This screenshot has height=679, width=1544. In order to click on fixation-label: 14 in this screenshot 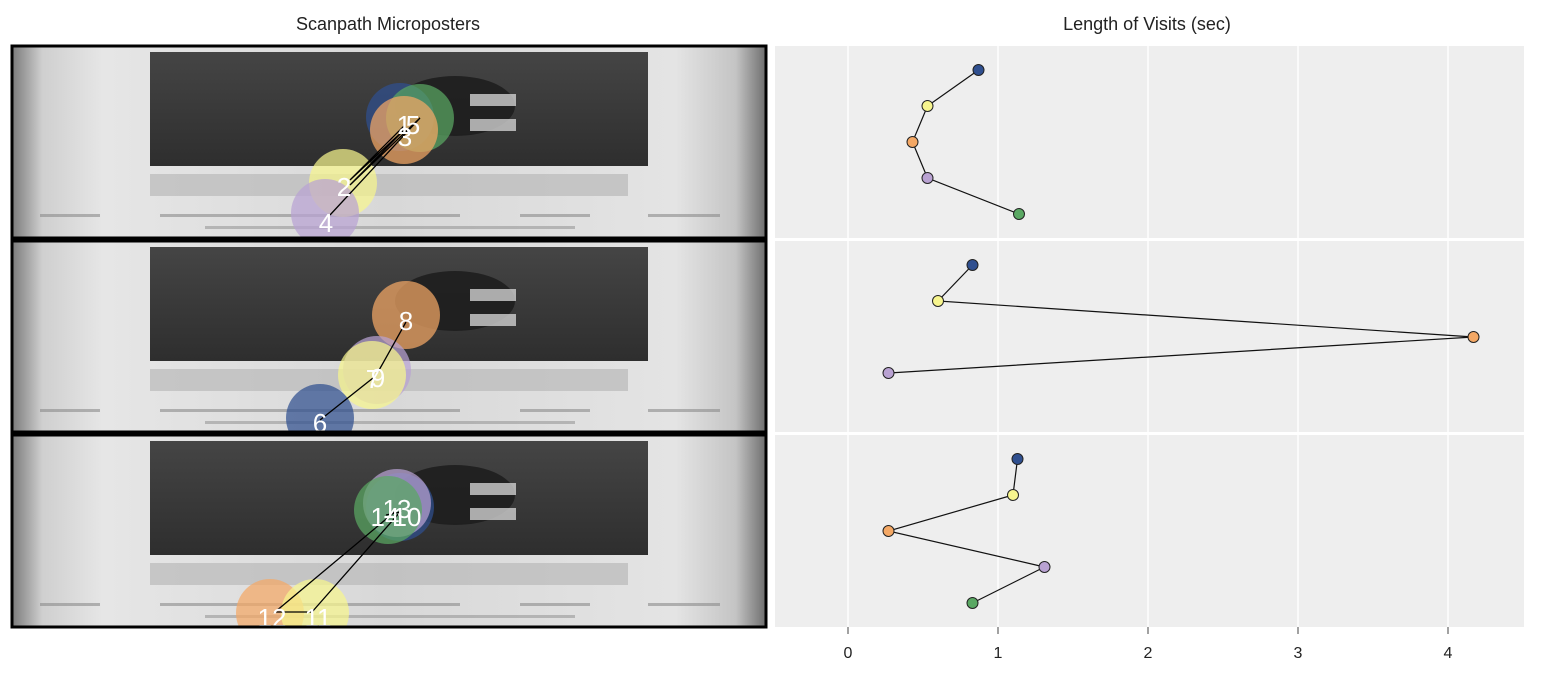, I will do `click(385, 517)`.